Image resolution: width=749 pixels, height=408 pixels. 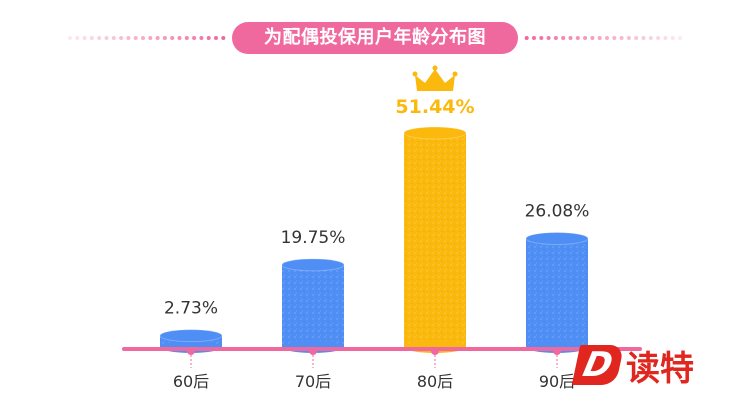 I want to click on tick-label-70后: 70后, so click(x=313, y=381).